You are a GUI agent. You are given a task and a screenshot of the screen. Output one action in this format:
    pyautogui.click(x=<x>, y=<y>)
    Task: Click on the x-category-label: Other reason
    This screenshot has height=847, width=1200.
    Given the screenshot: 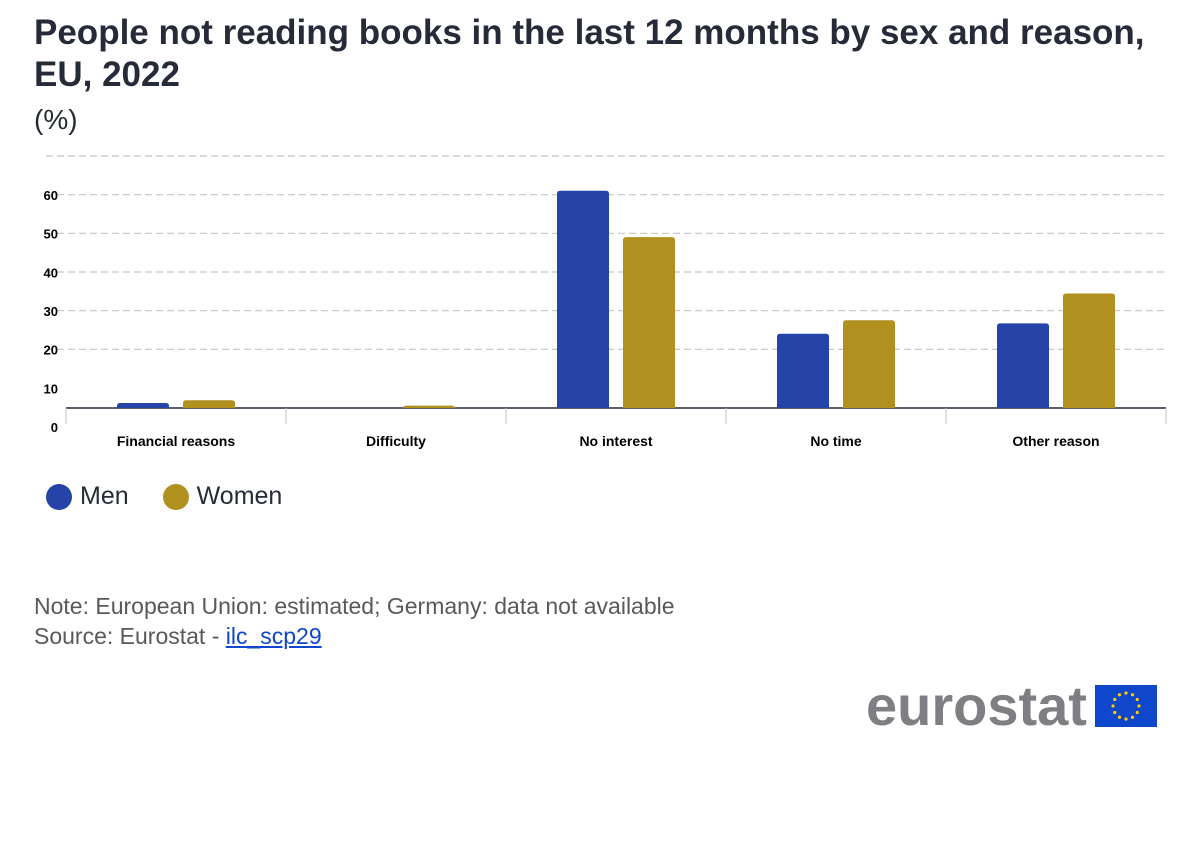 What is the action you would take?
    pyautogui.click(x=1055, y=441)
    